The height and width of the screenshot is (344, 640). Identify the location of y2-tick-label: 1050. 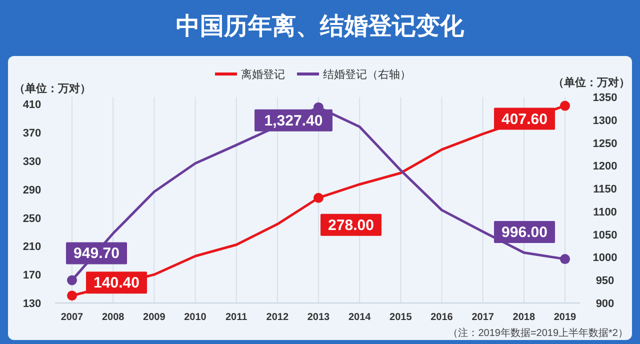
(605, 235).